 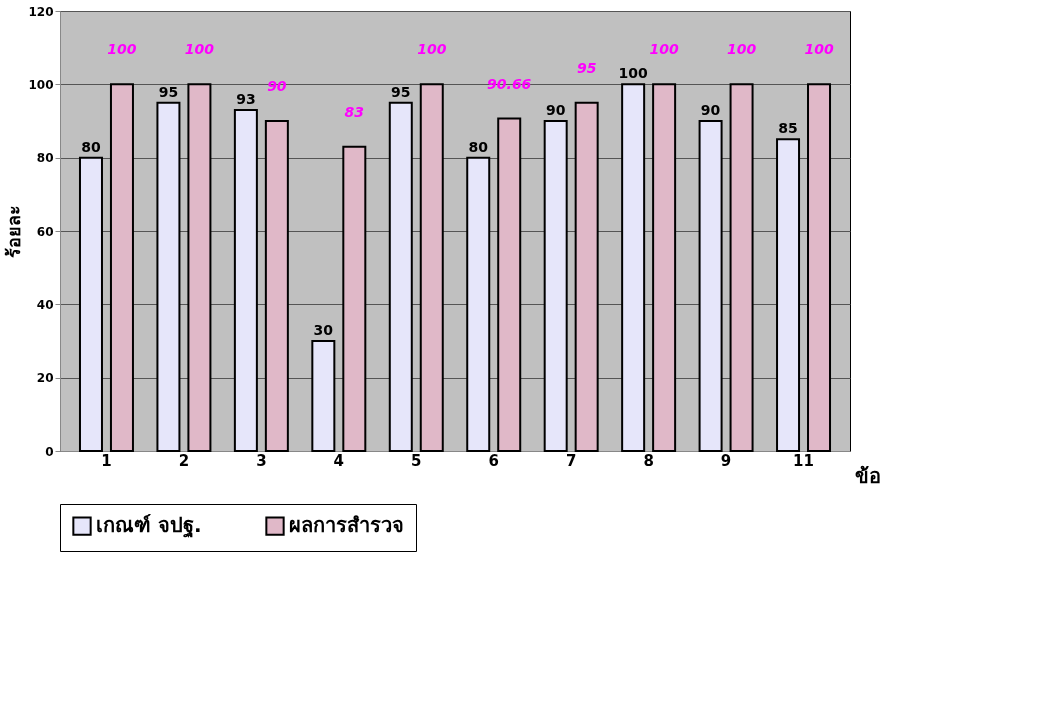 What do you see at coordinates (571, 460) in the screenshot?
I see `x-tick-label: 7` at bounding box center [571, 460].